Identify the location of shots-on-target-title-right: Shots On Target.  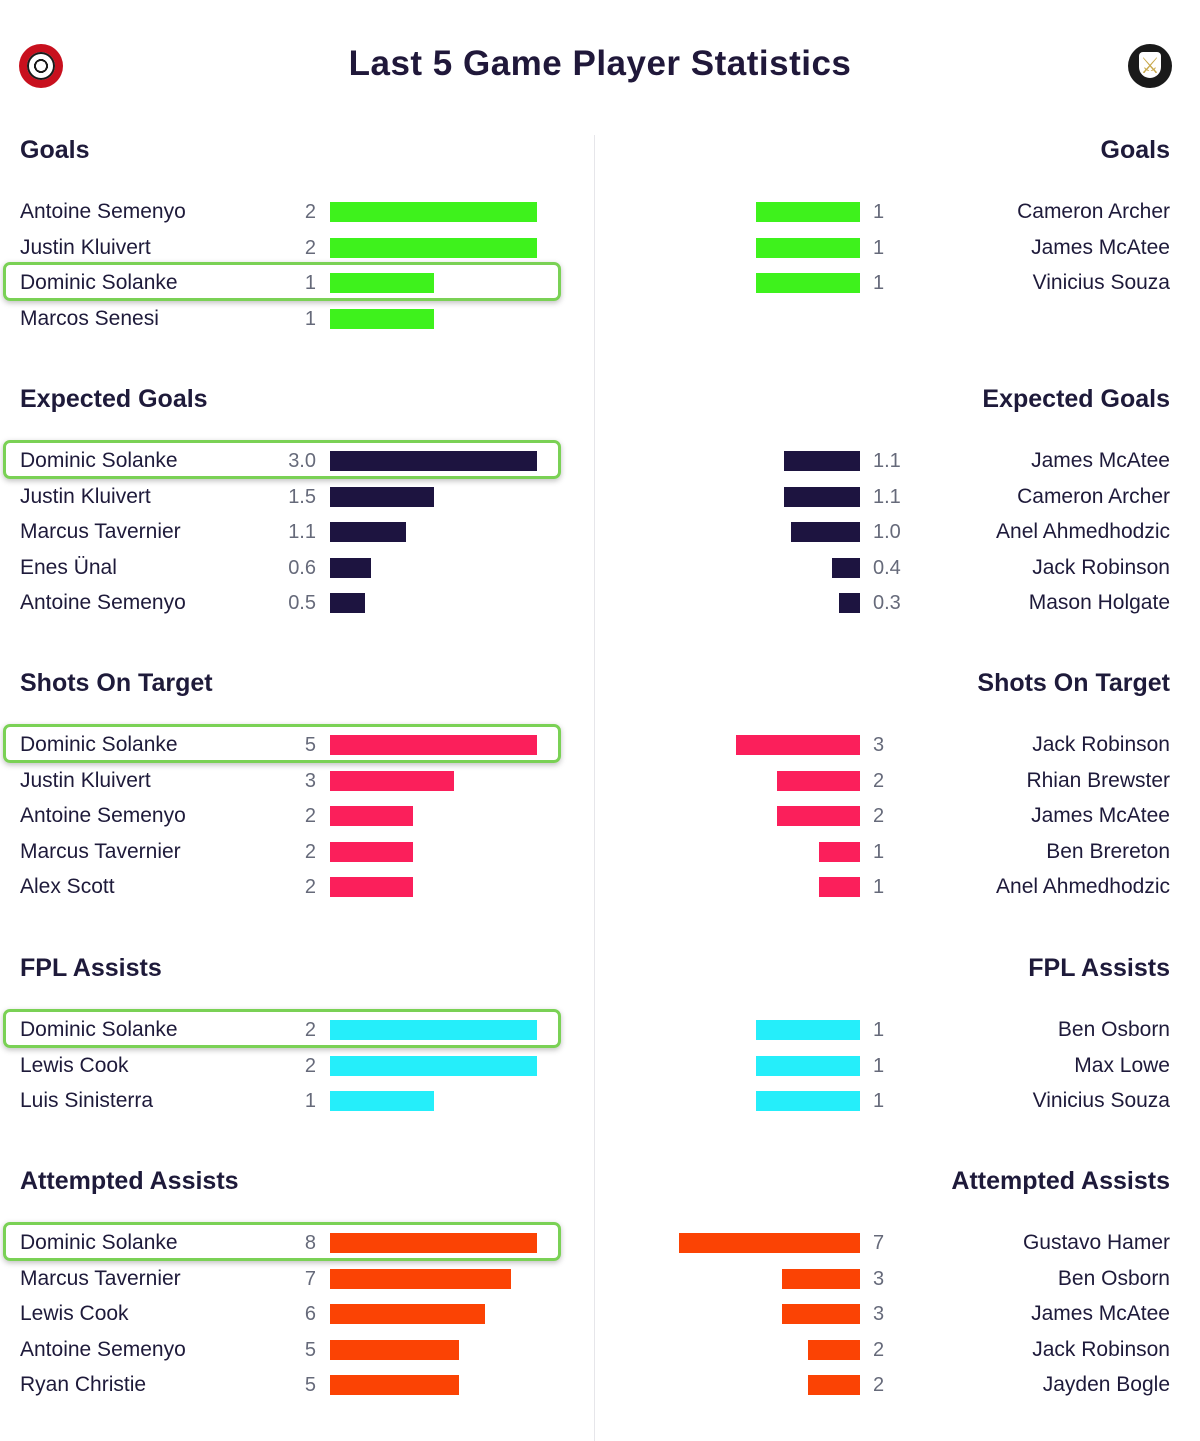
(1073, 683).